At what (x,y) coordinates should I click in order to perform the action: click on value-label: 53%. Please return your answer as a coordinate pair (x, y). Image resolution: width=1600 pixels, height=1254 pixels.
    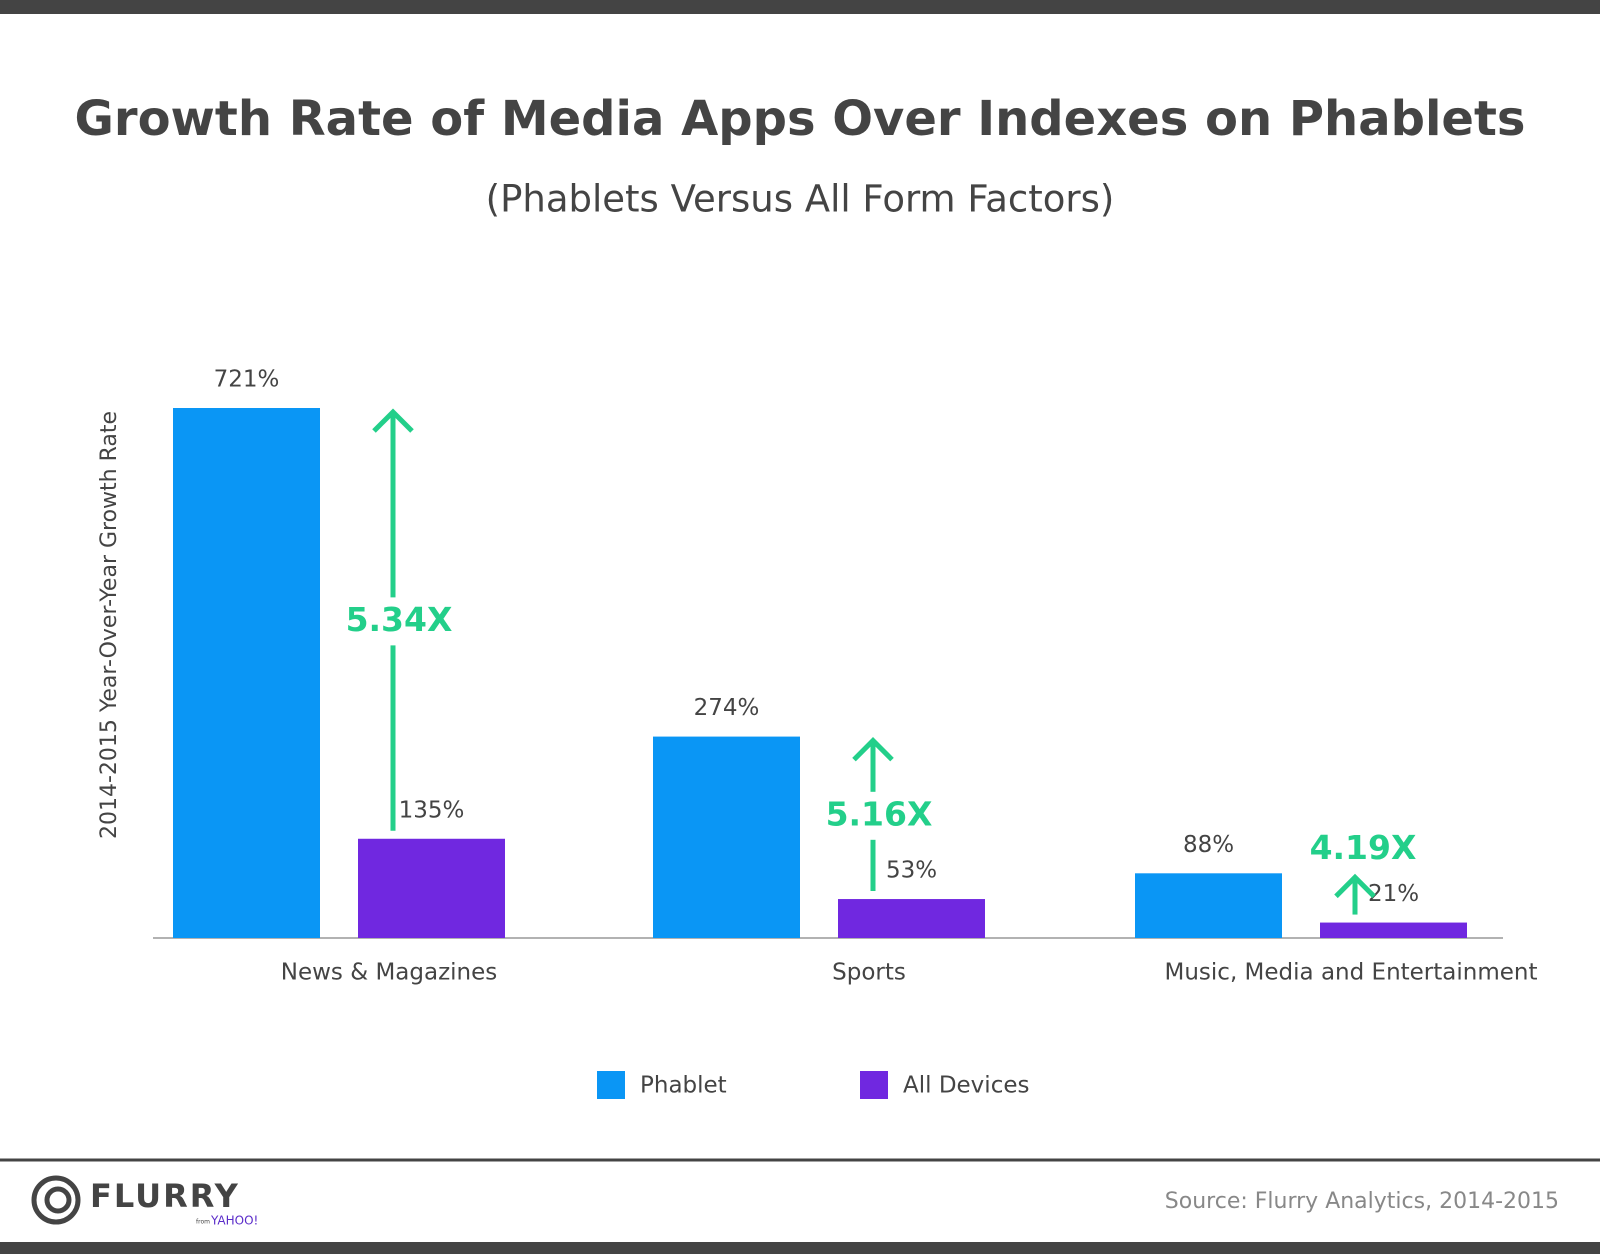
    Looking at the image, I should click on (911, 871).